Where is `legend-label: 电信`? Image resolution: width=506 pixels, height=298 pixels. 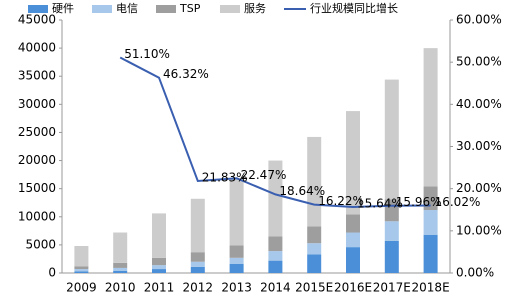 legend-label: 电信 is located at coordinates (127, 8).